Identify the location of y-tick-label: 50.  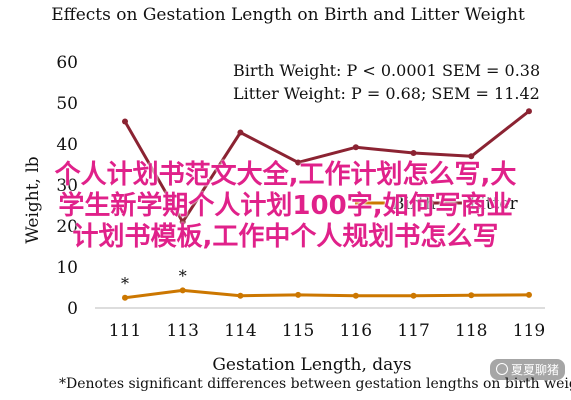
(67, 104).